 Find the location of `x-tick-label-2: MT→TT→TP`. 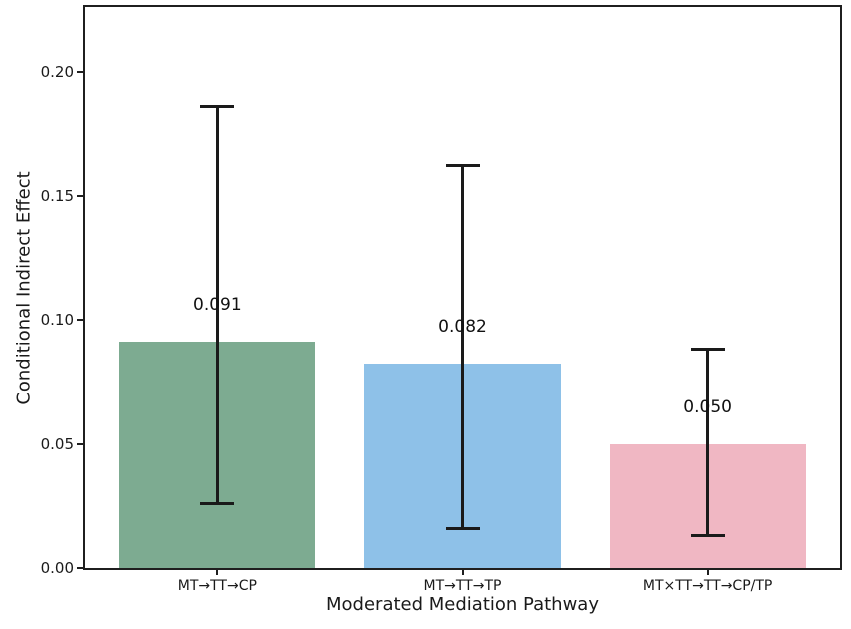

x-tick-label-2: MT→TT→TP is located at coordinates (462, 586).